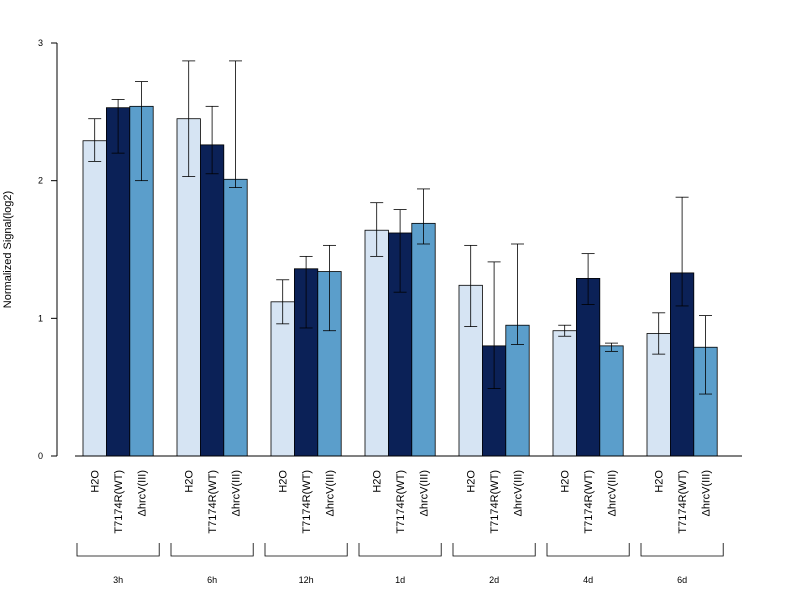 The width and height of the screenshot is (800, 600). I want to click on y-axis-title: Normalized Signal(log2), so click(8, 249).